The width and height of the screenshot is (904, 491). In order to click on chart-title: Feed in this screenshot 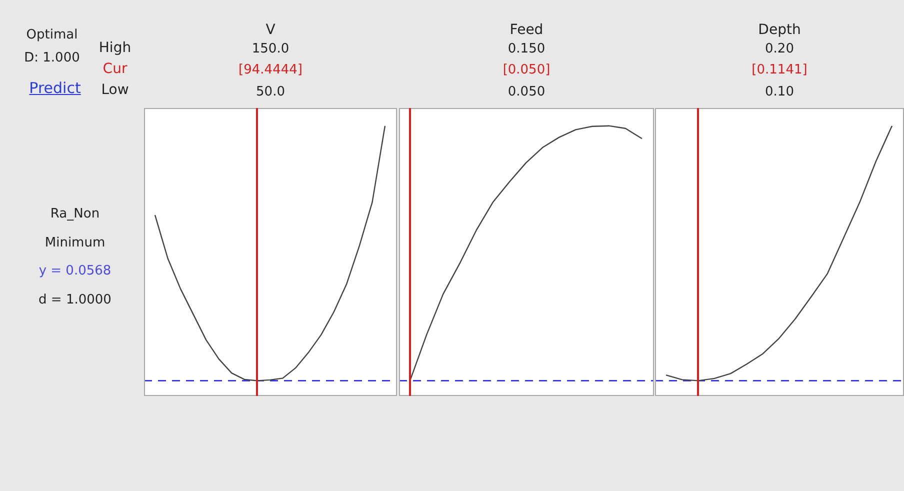, I will do `click(527, 30)`.